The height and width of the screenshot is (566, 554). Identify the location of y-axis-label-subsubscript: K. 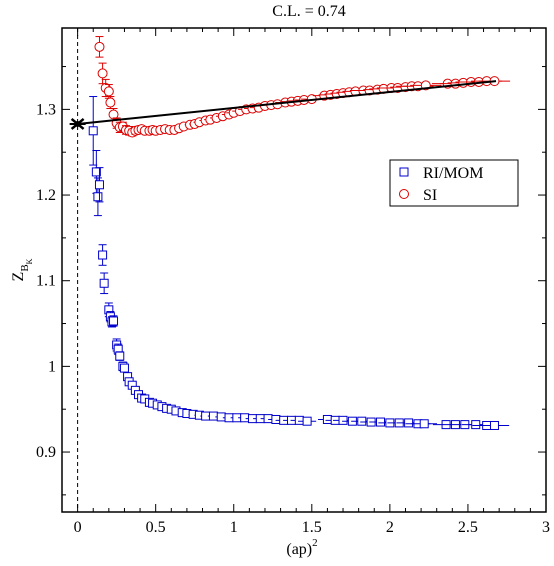
(29, 261).